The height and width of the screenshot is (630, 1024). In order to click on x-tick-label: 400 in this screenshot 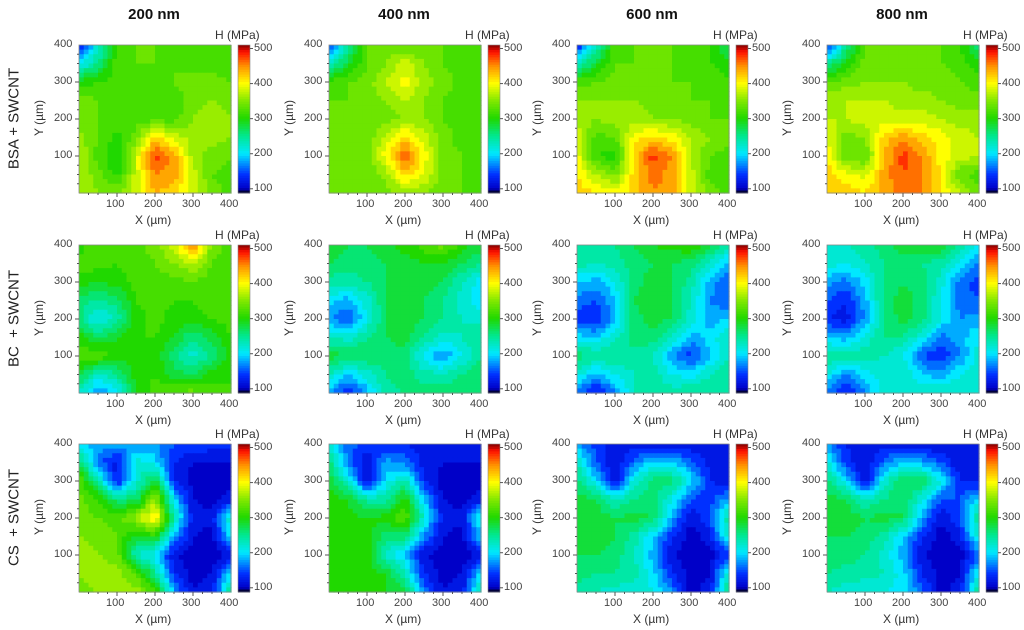, I will do `click(229, 204)`.